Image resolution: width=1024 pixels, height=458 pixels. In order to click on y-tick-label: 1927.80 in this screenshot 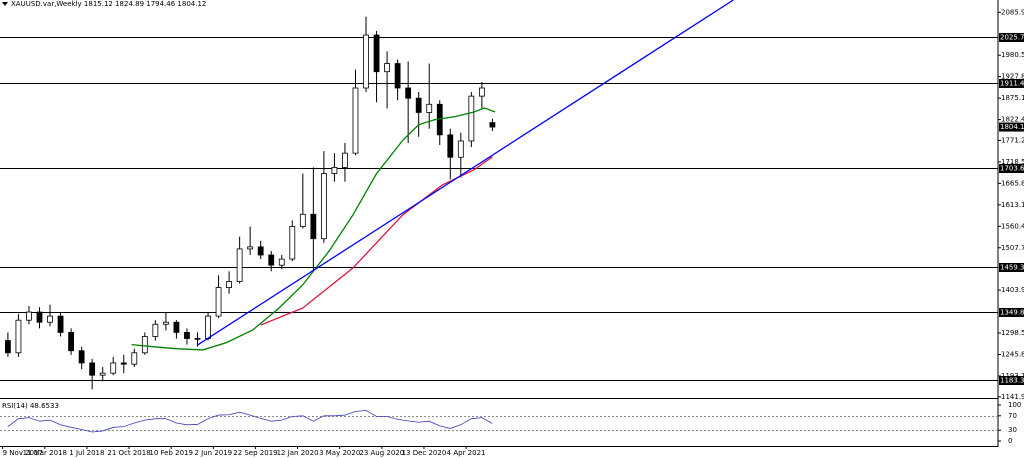, I will do `click(1012, 77)`.